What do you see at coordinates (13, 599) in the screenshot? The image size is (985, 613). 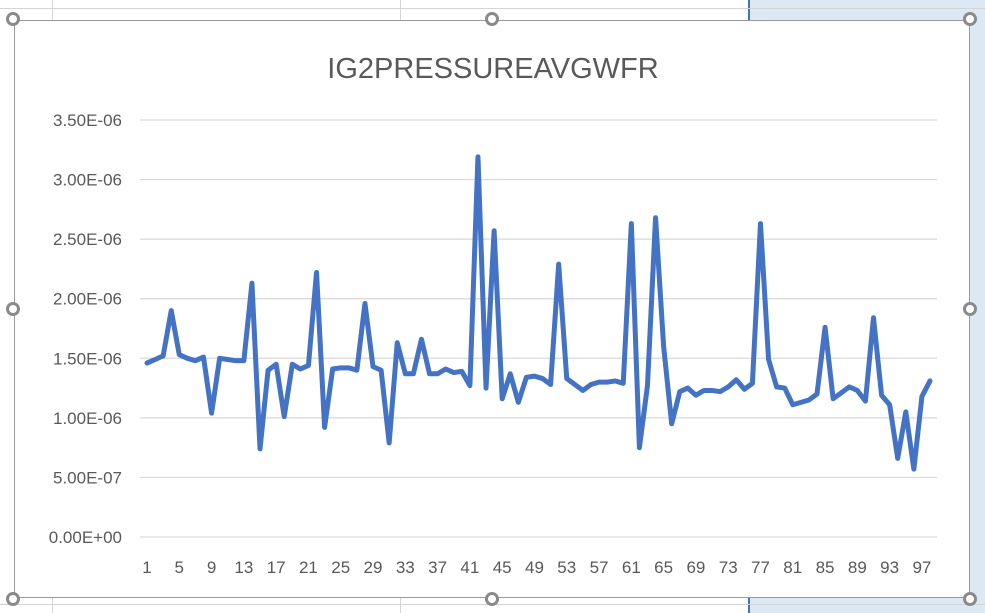 I see `resize-handle-bottom-left` at bounding box center [13, 599].